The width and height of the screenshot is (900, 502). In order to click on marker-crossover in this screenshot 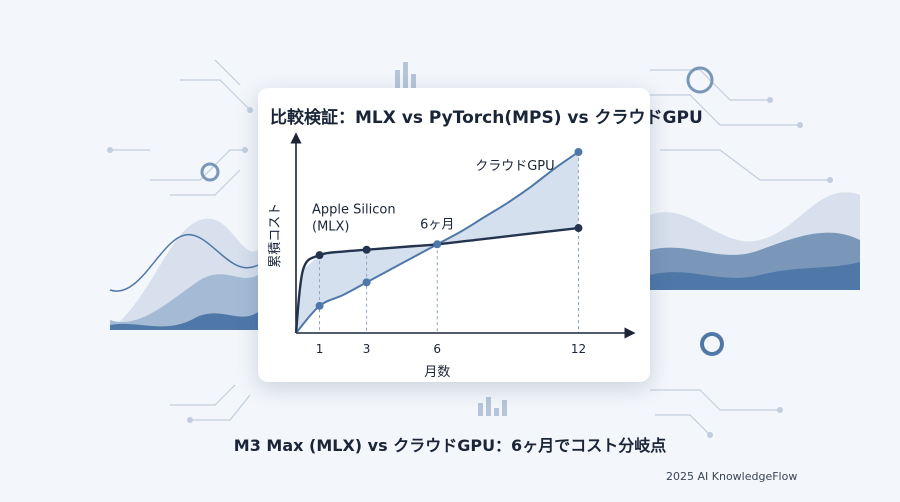, I will do `click(437, 244)`.